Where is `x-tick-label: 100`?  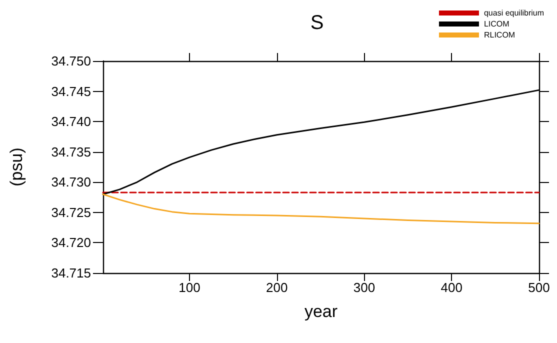
x-tick-label: 100 is located at coordinates (189, 287).